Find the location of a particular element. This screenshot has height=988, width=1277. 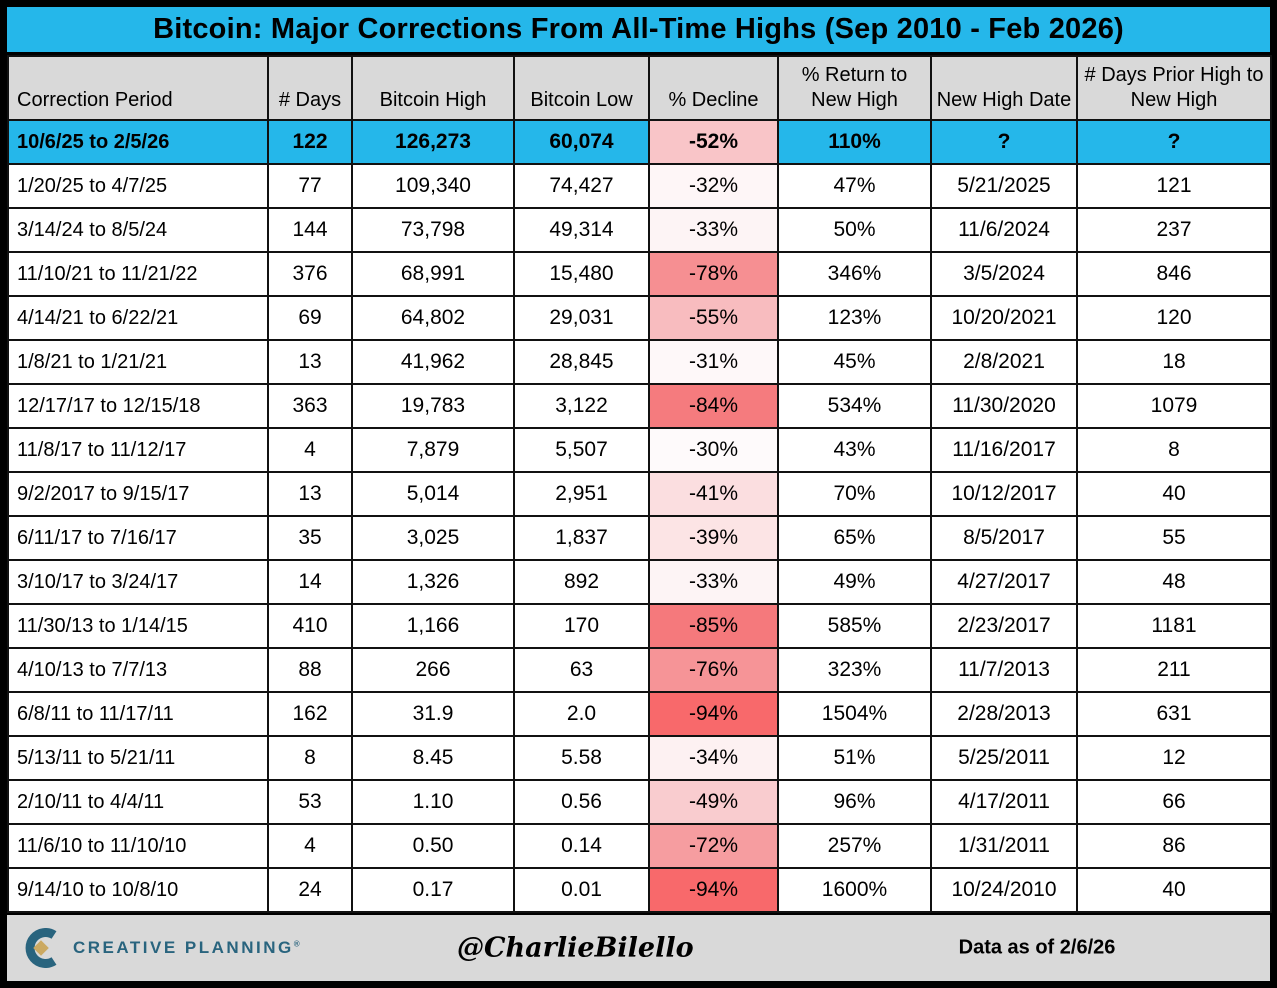

cell-return_to_new_high: 45% is located at coordinates (854, 362).